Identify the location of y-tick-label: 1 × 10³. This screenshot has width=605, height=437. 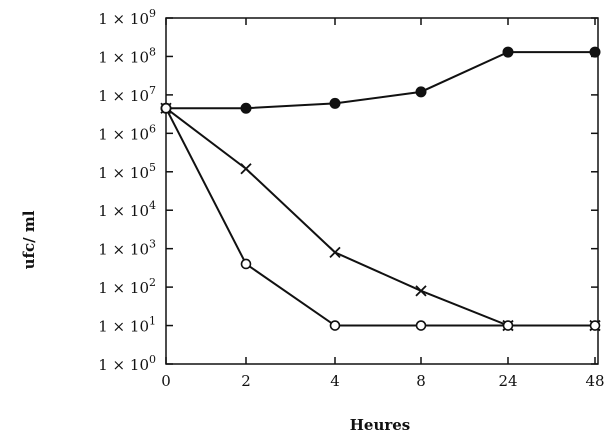
(127, 248).